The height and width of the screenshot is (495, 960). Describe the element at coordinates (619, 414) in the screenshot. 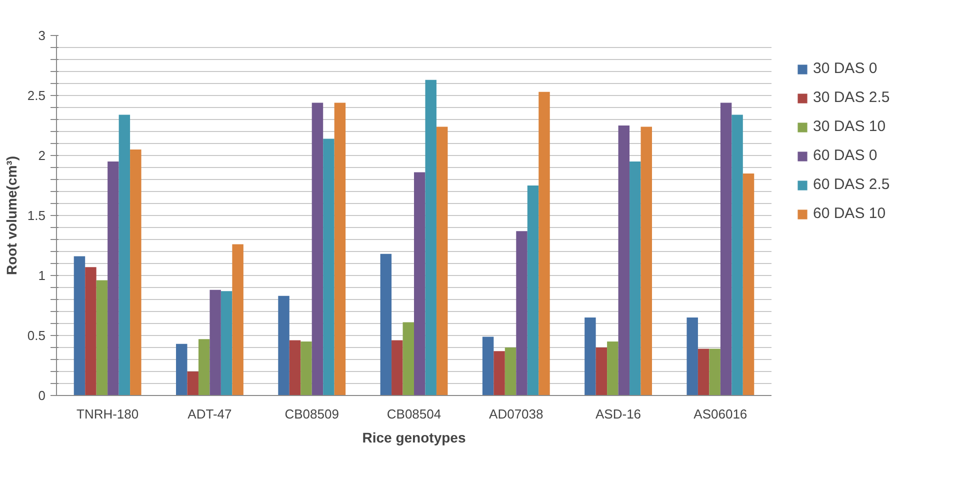

I see `x-tick-label: ASD-16` at that location.